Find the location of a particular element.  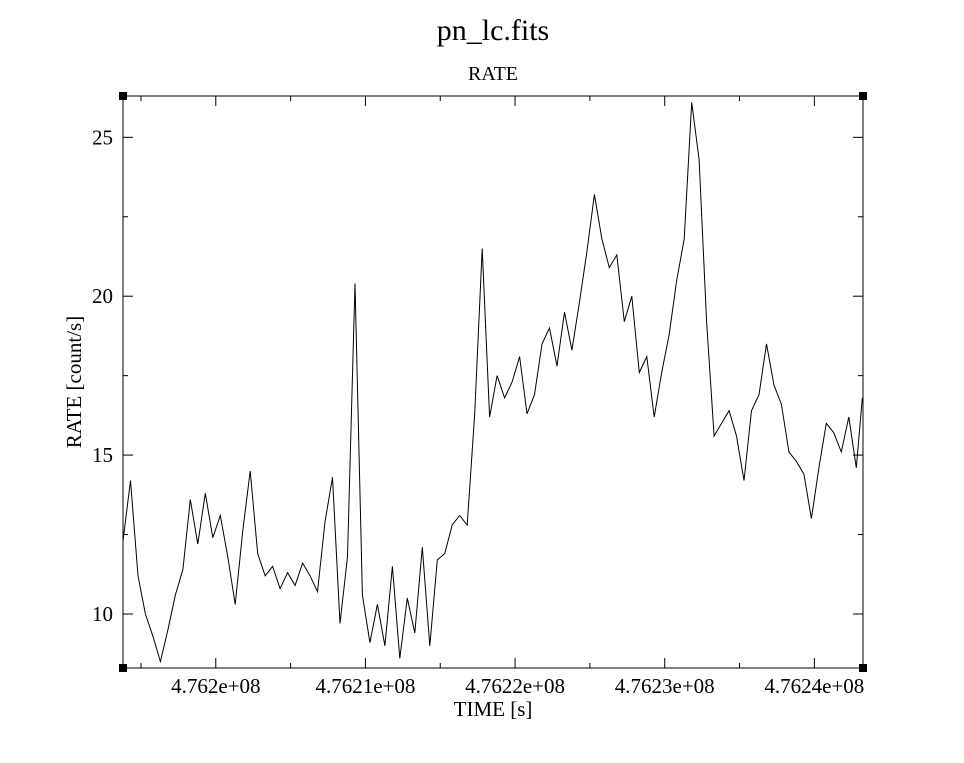

y-tick-label: 20 is located at coordinates (102, 296).